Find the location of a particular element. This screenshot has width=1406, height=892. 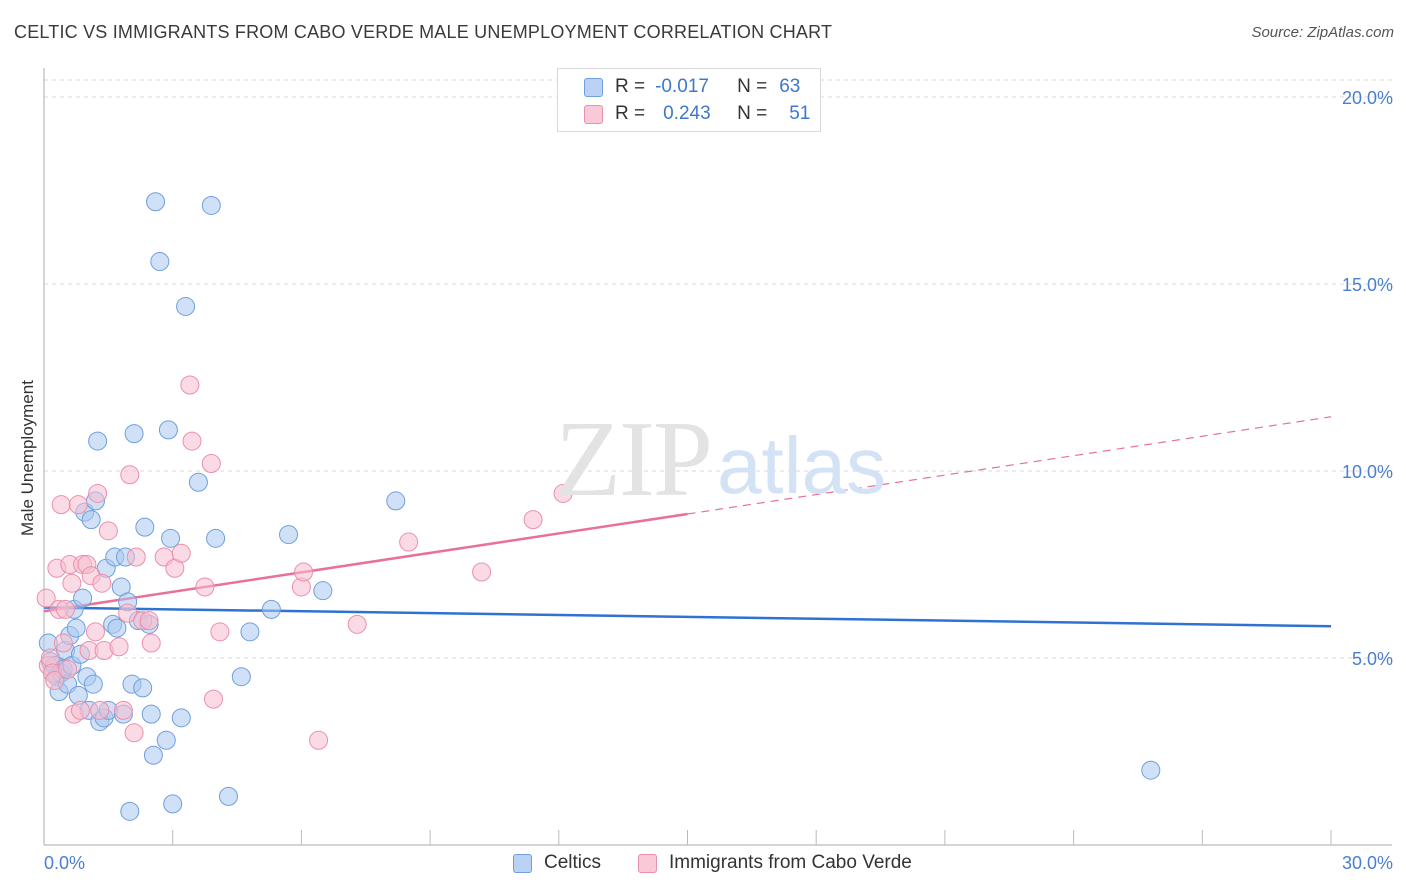

cabo-verde-trend-extension is located at coordinates (1009, 465).